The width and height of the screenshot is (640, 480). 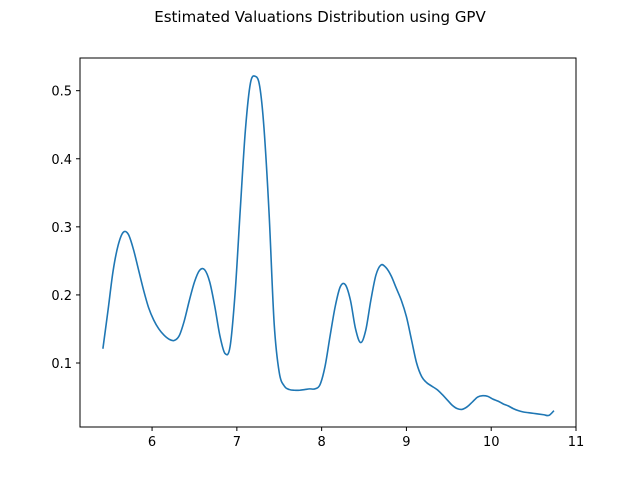 I want to click on y-tick-label: 0.1, so click(x=61, y=364).